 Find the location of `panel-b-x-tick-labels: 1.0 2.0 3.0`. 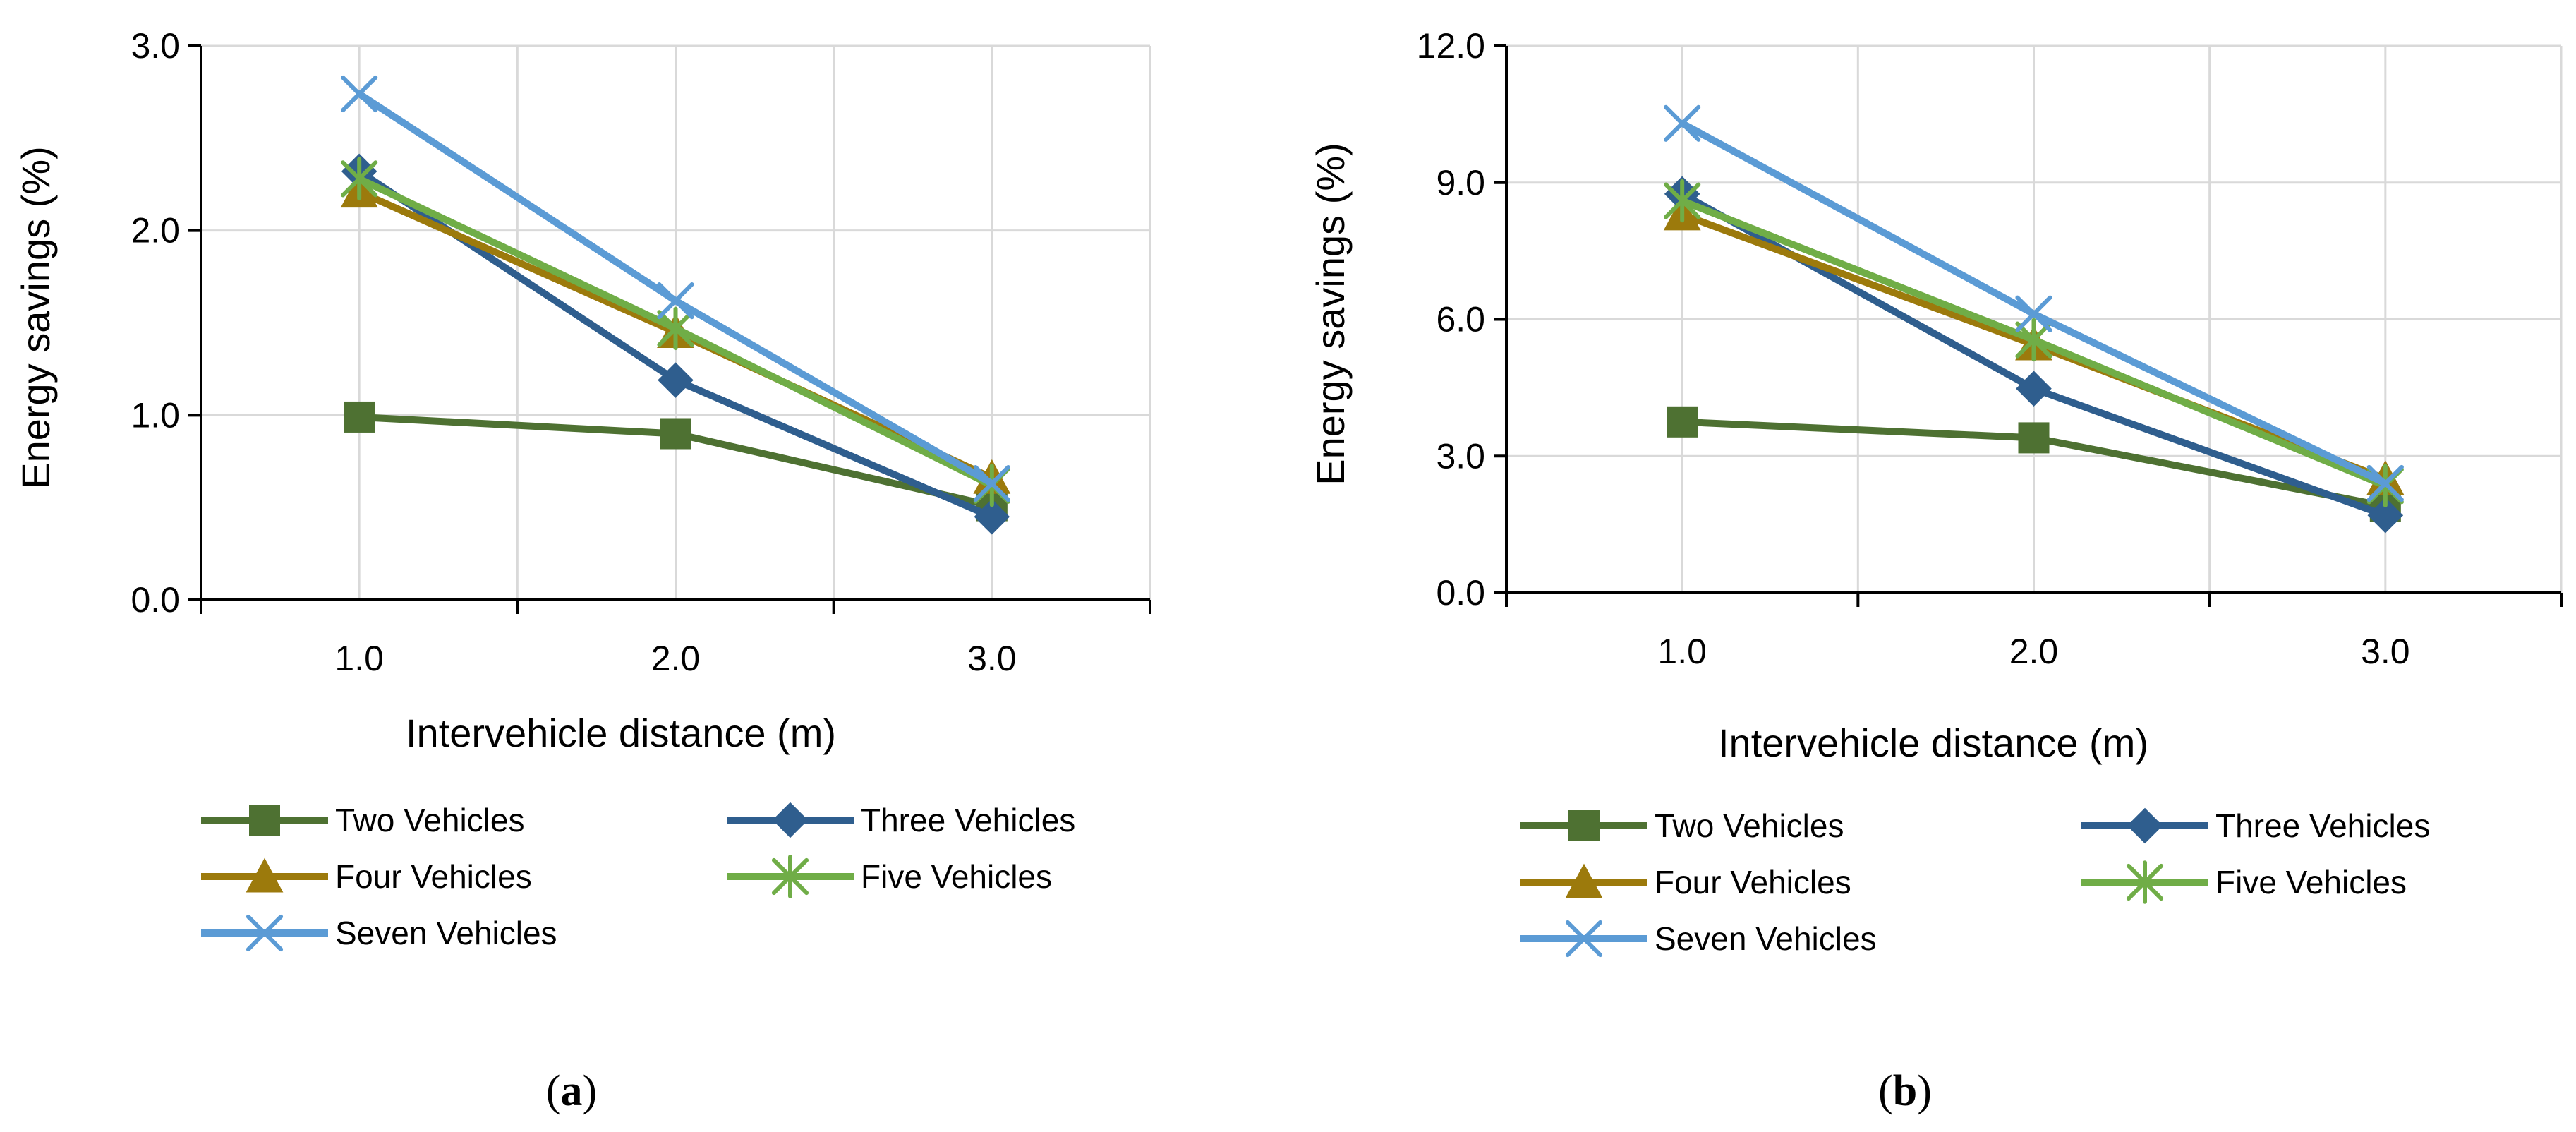

panel-b-x-tick-labels: 1.0 2.0 3.0 is located at coordinates (2033, 651).